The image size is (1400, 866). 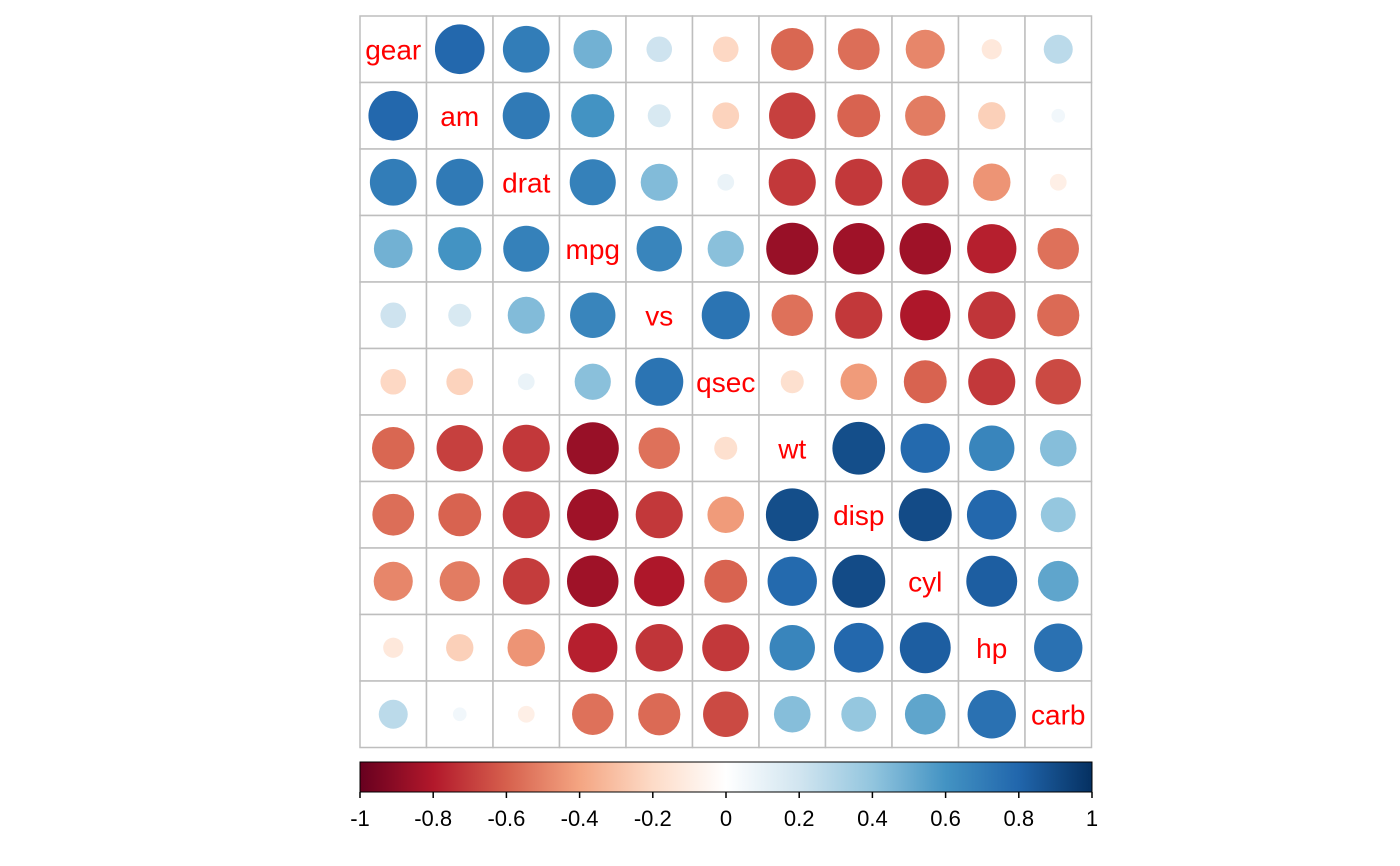 What do you see at coordinates (653, 818) in the screenshot?
I see `color-legend-tick-label: -0.2` at bounding box center [653, 818].